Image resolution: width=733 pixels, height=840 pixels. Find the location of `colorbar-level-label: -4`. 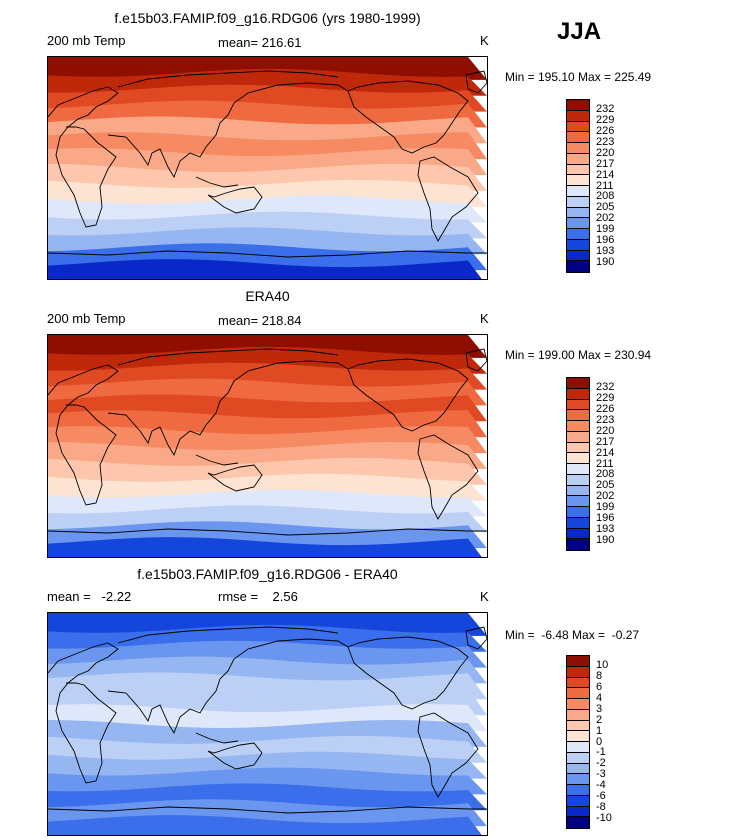

colorbar-level-label: -4 is located at coordinates (601, 785).